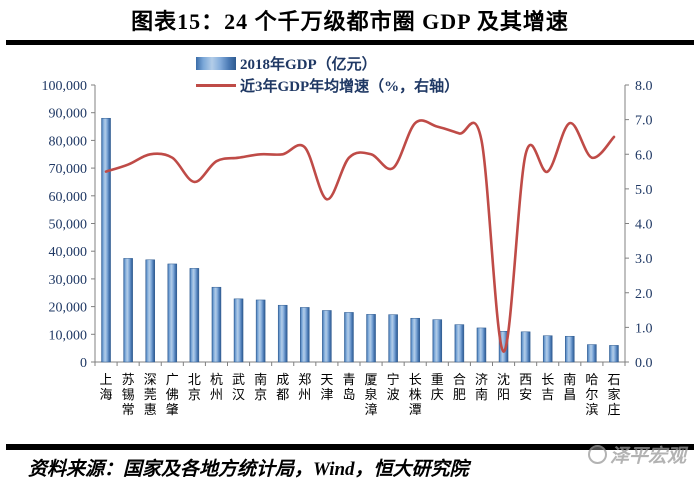  I want to click on left-axis-tick-label: 90,000, so click(68, 114).